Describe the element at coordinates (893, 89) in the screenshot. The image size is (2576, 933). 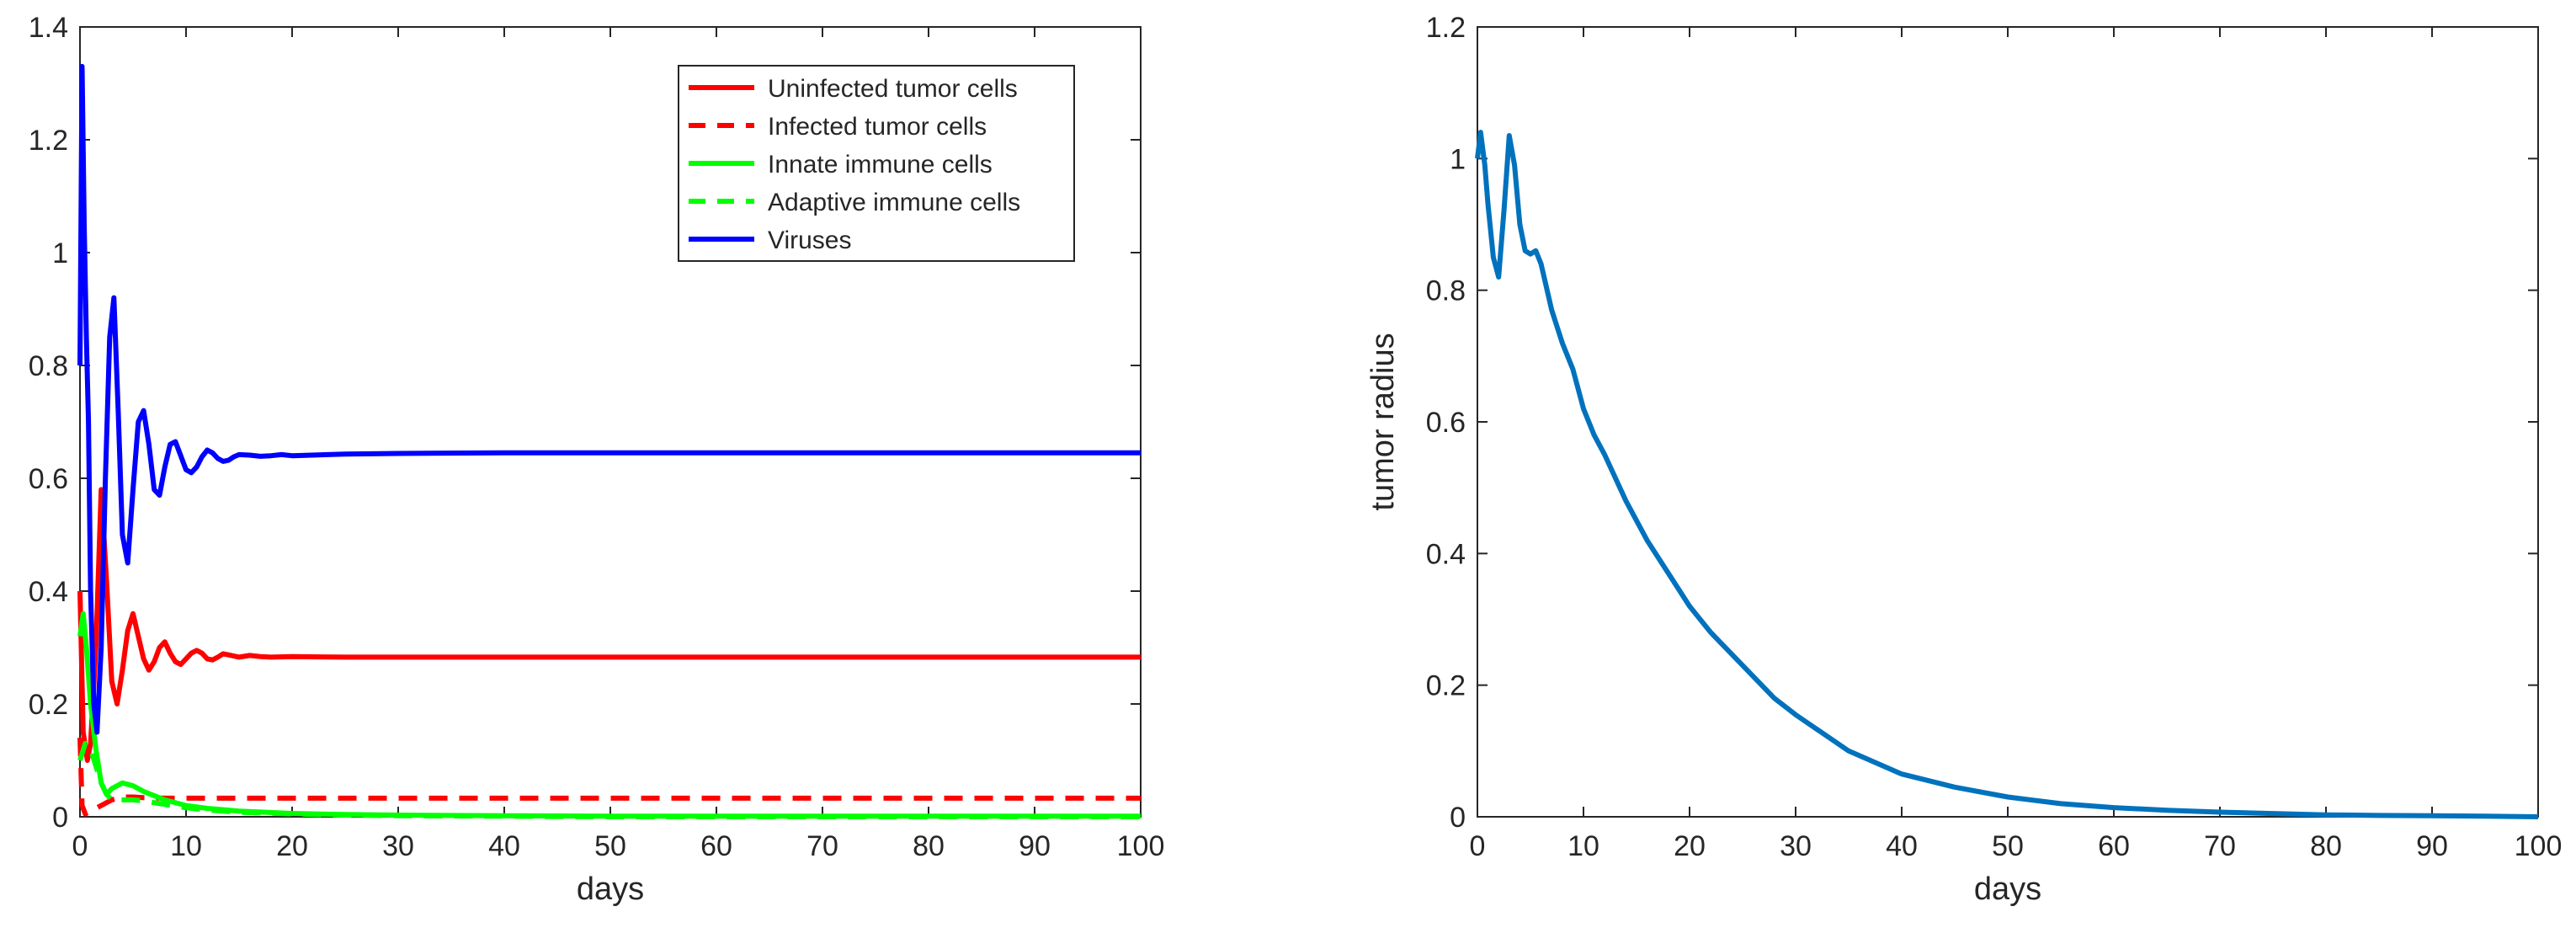
I see `legend-entry: Uninfected tumor cells` at that location.